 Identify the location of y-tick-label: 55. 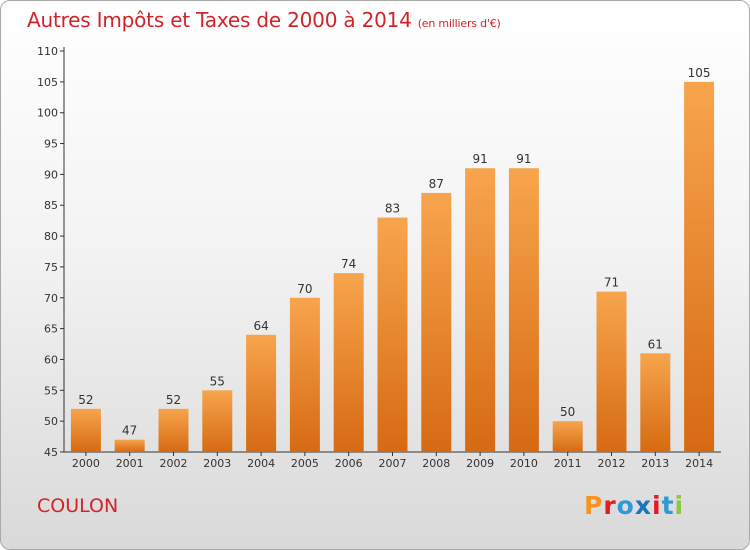
(51, 390).